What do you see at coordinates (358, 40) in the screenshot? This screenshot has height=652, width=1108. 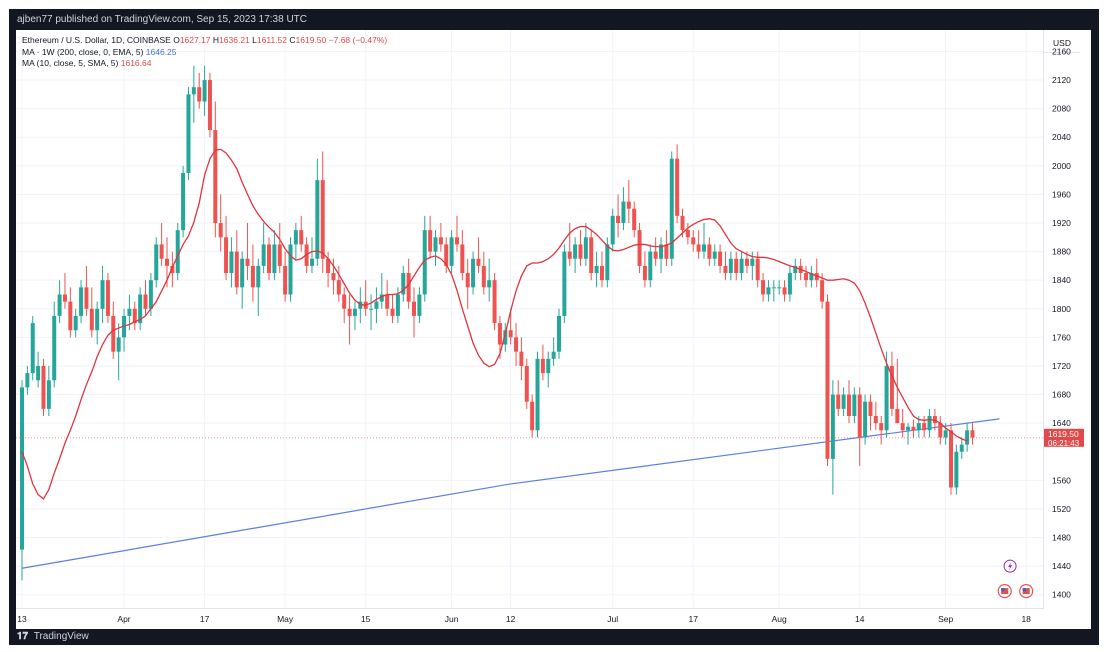 I see `ohlc-change: −7.68 (−0.47%)` at bounding box center [358, 40].